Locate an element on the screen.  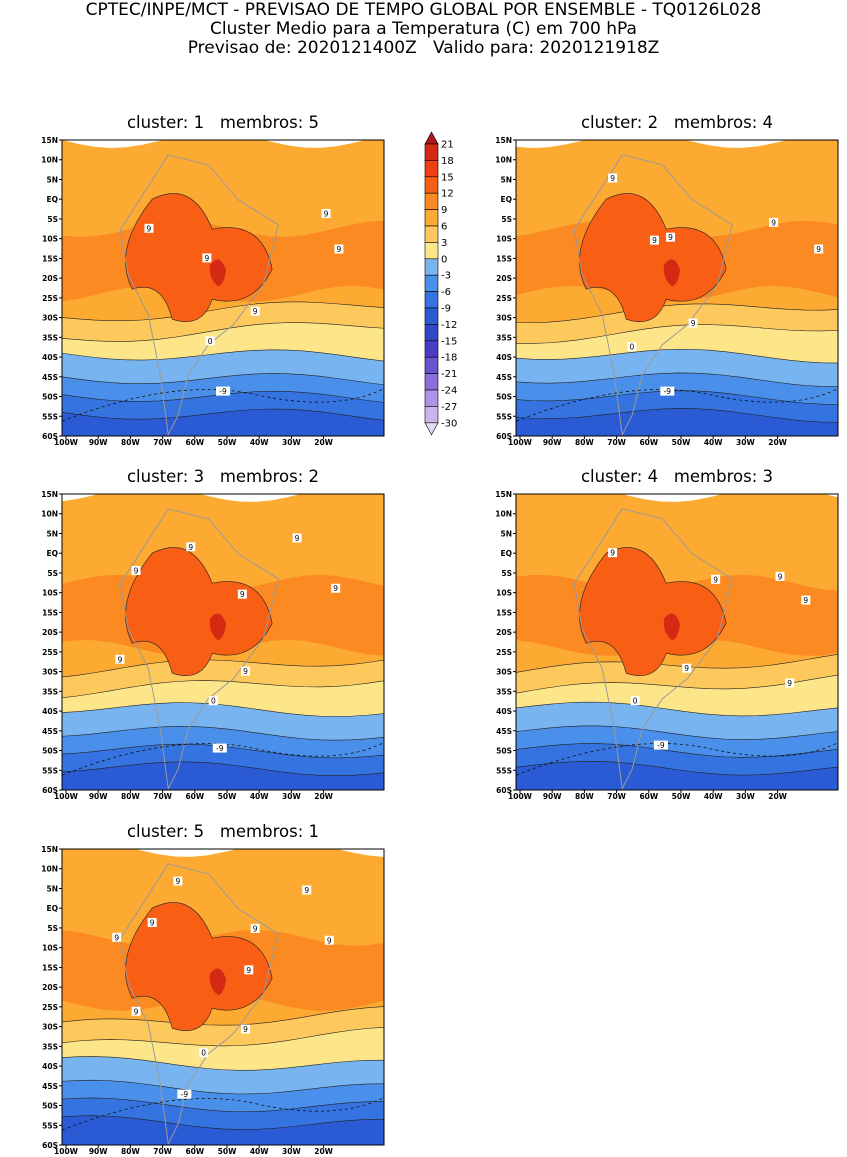
colorbar: 21 18 15 12 9 6 3 0 -3 -6 -9 -12 -15 -18 -21 -24 -27 -30 is located at coordinates (440, 283).